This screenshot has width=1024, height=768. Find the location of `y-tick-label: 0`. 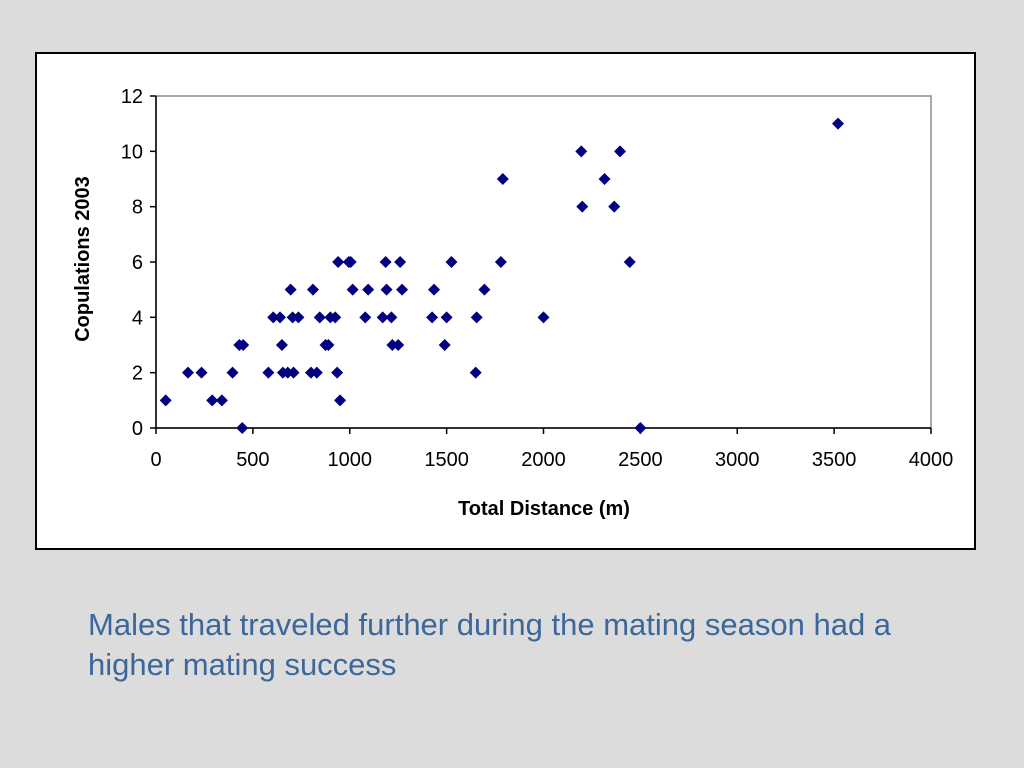

y-tick-label: 0 is located at coordinates (137, 429).